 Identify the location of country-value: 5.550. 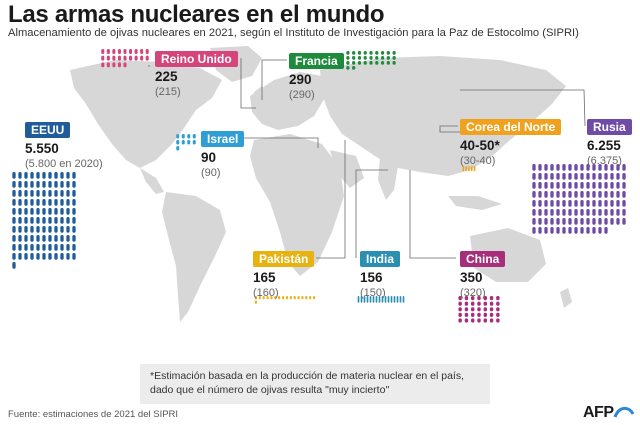
(42, 148).